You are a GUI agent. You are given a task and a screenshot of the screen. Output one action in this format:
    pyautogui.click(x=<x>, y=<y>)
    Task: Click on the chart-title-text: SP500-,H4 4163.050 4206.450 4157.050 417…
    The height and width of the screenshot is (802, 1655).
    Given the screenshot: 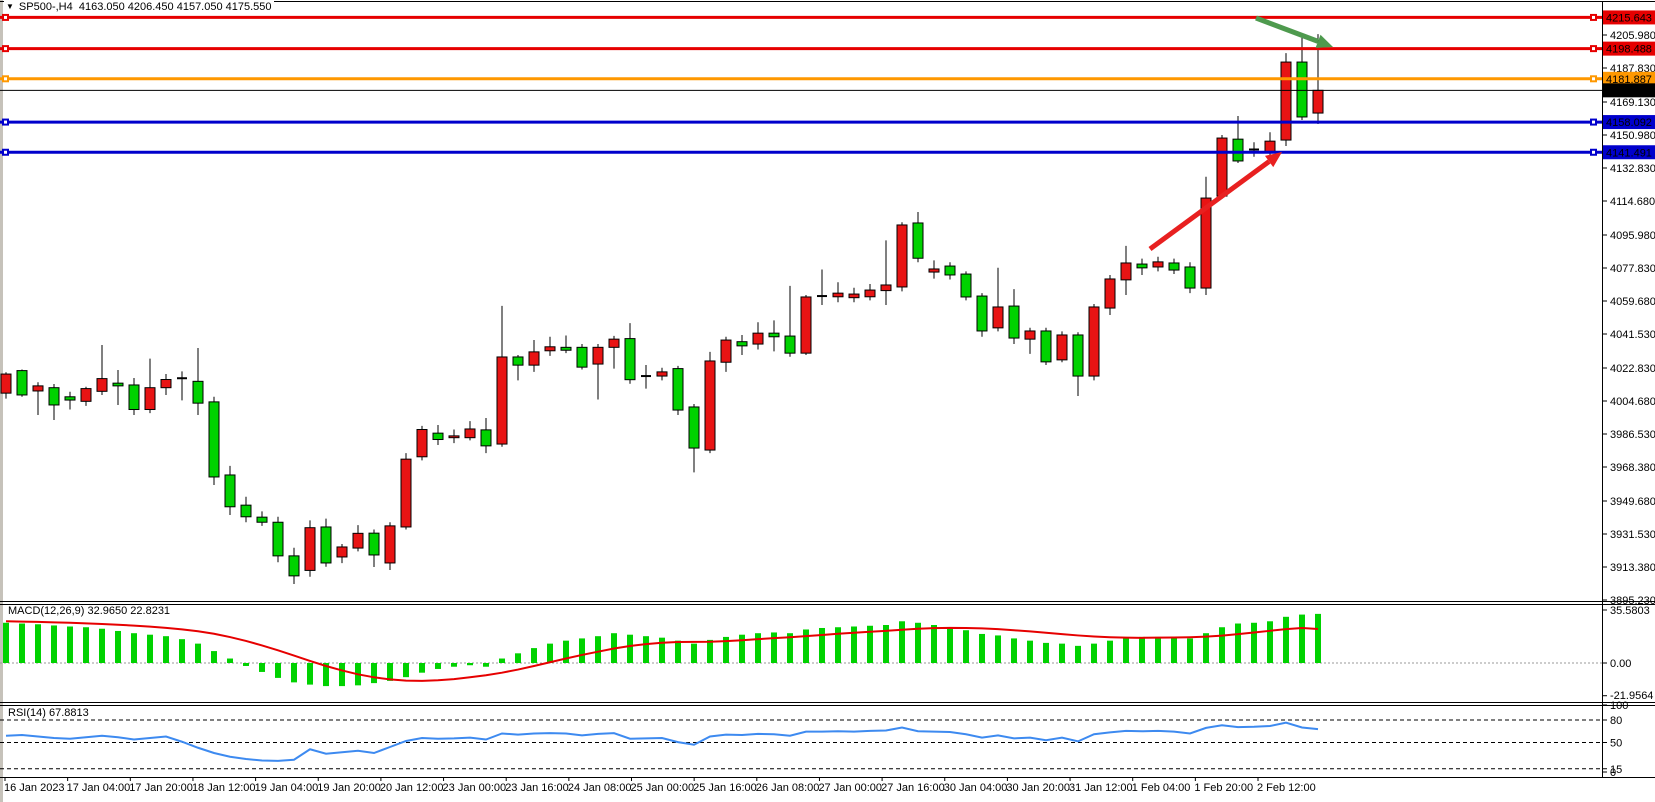 What is the action you would take?
    pyautogui.click(x=145, y=7)
    